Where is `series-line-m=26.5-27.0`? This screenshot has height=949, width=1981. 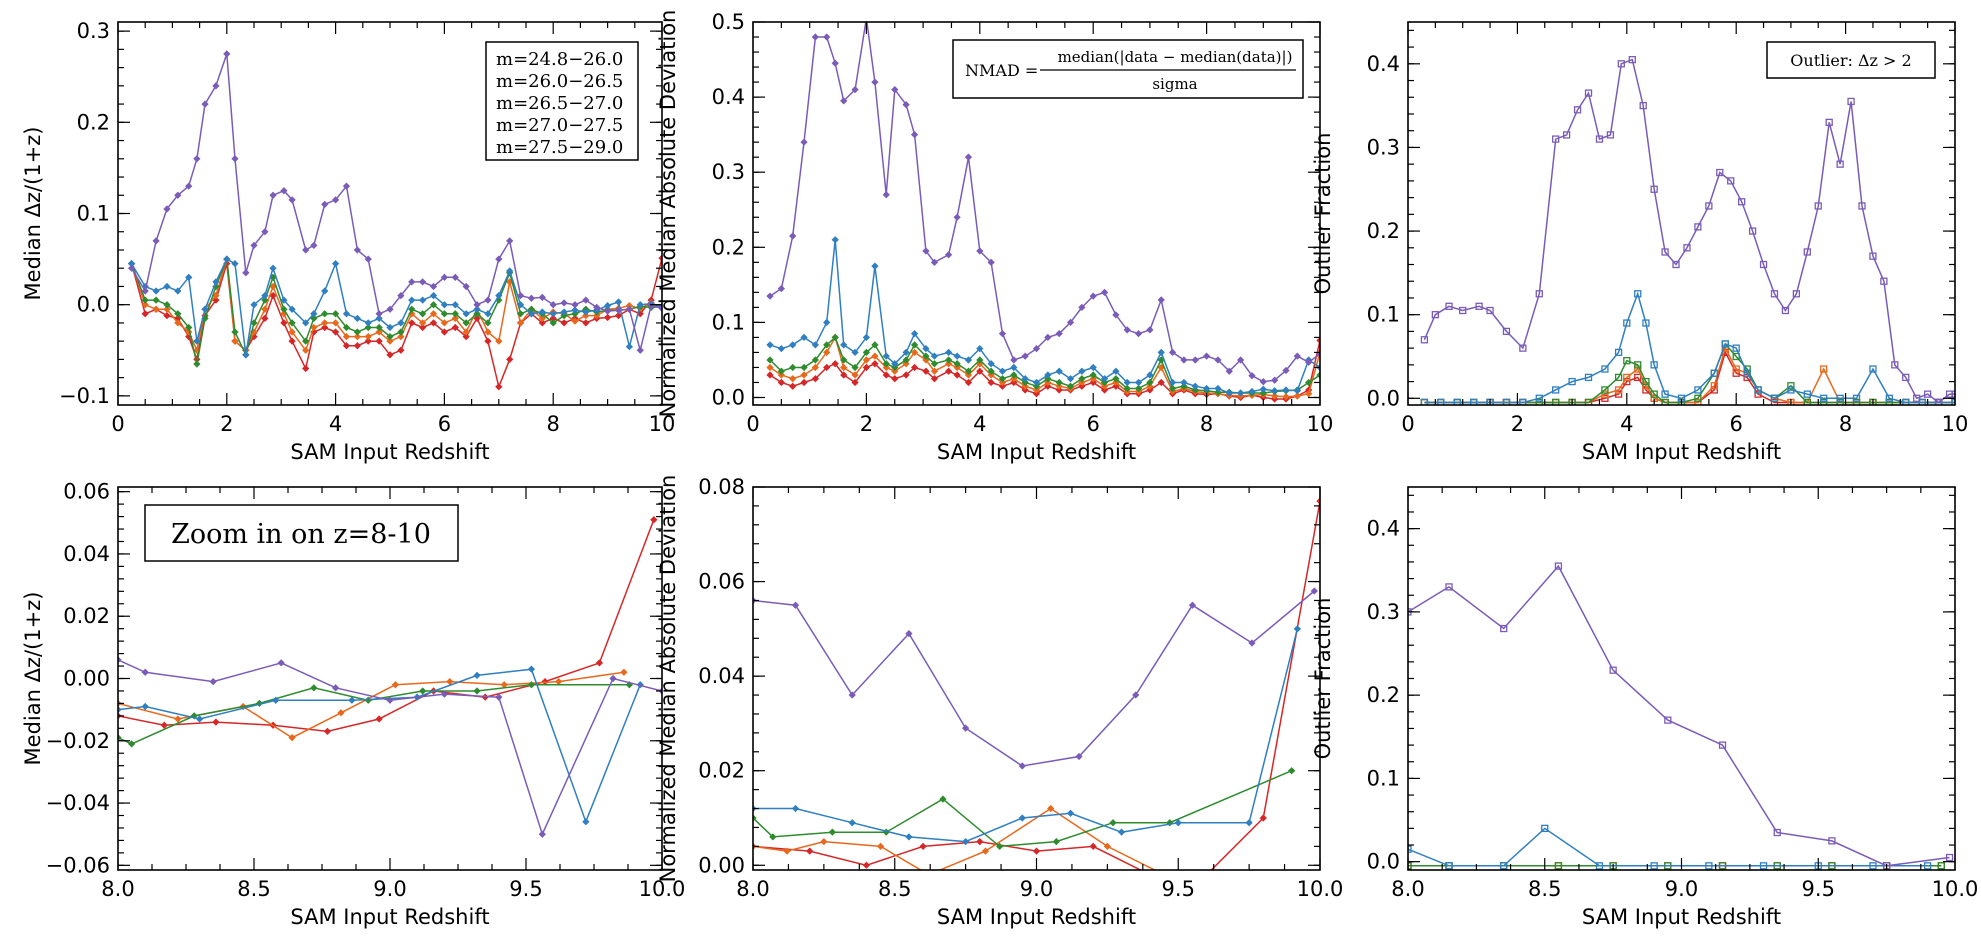 series-line-m=26.5-27.0 is located at coordinates (1022, 809).